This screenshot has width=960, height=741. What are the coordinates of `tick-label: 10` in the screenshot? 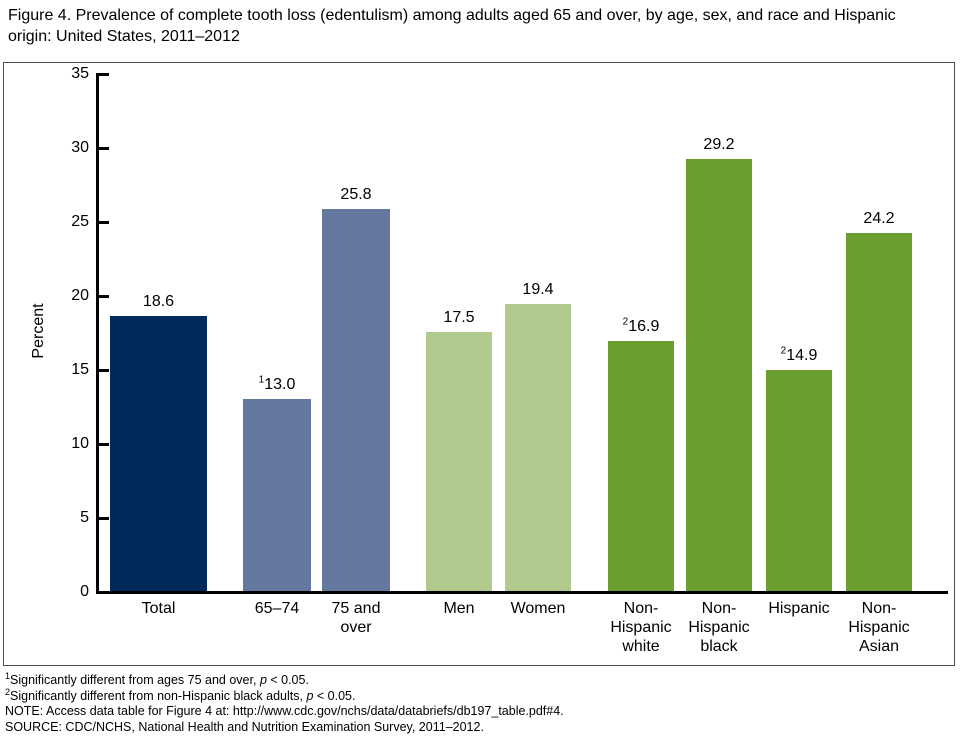 It's located at (80, 443).